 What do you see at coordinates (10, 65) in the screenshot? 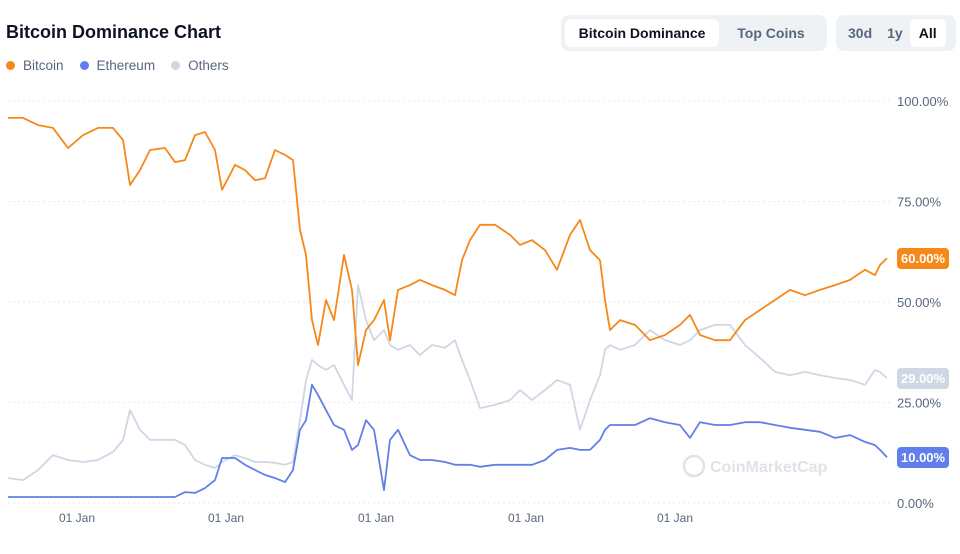
I see `bitcoin-dot-icon` at bounding box center [10, 65].